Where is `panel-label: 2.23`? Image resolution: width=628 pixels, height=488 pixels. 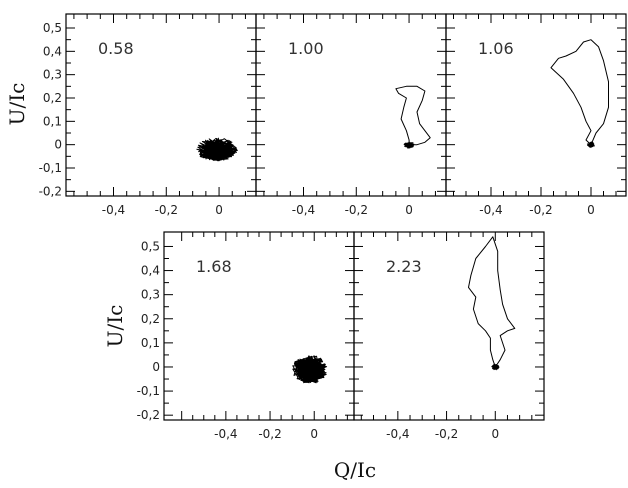 panel-label: 2.23 is located at coordinates (404, 266).